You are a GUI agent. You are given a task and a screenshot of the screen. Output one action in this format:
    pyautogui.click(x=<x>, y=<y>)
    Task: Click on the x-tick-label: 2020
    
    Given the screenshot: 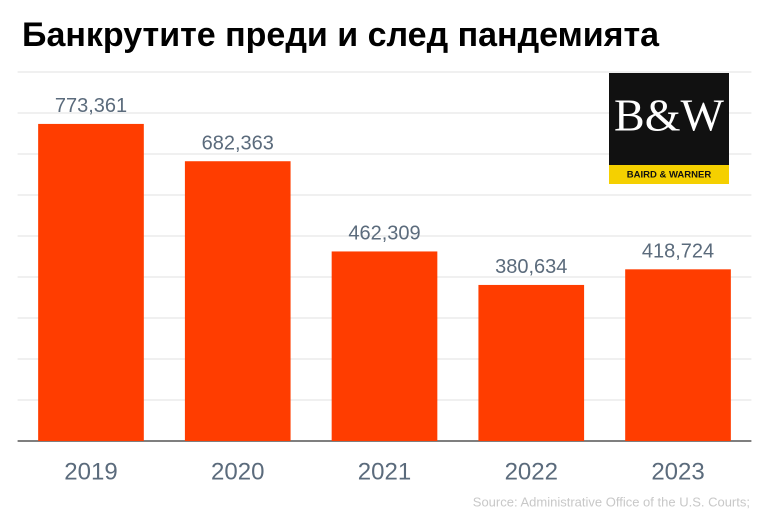 What is the action you would take?
    pyautogui.click(x=237, y=471)
    